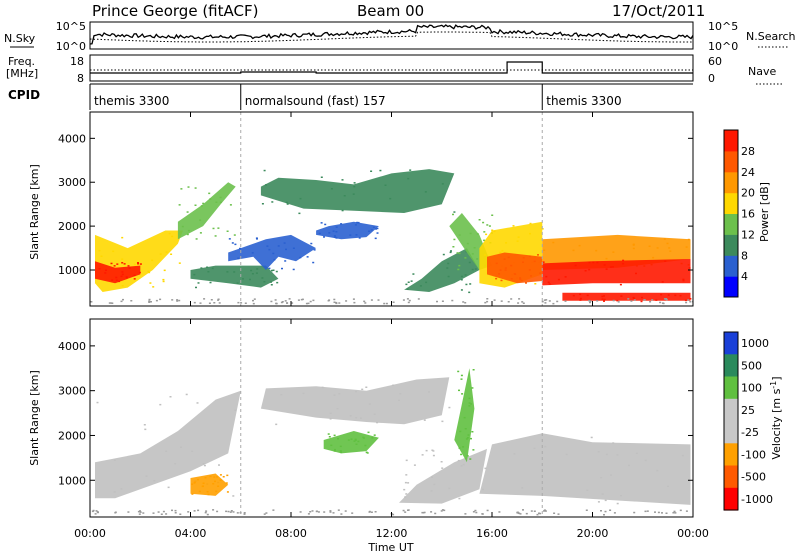 The width and height of the screenshot is (800, 554). Describe the element at coordinates (80, 78) in the screenshot. I see `freq-left-tick-bottom: 8` at that location.